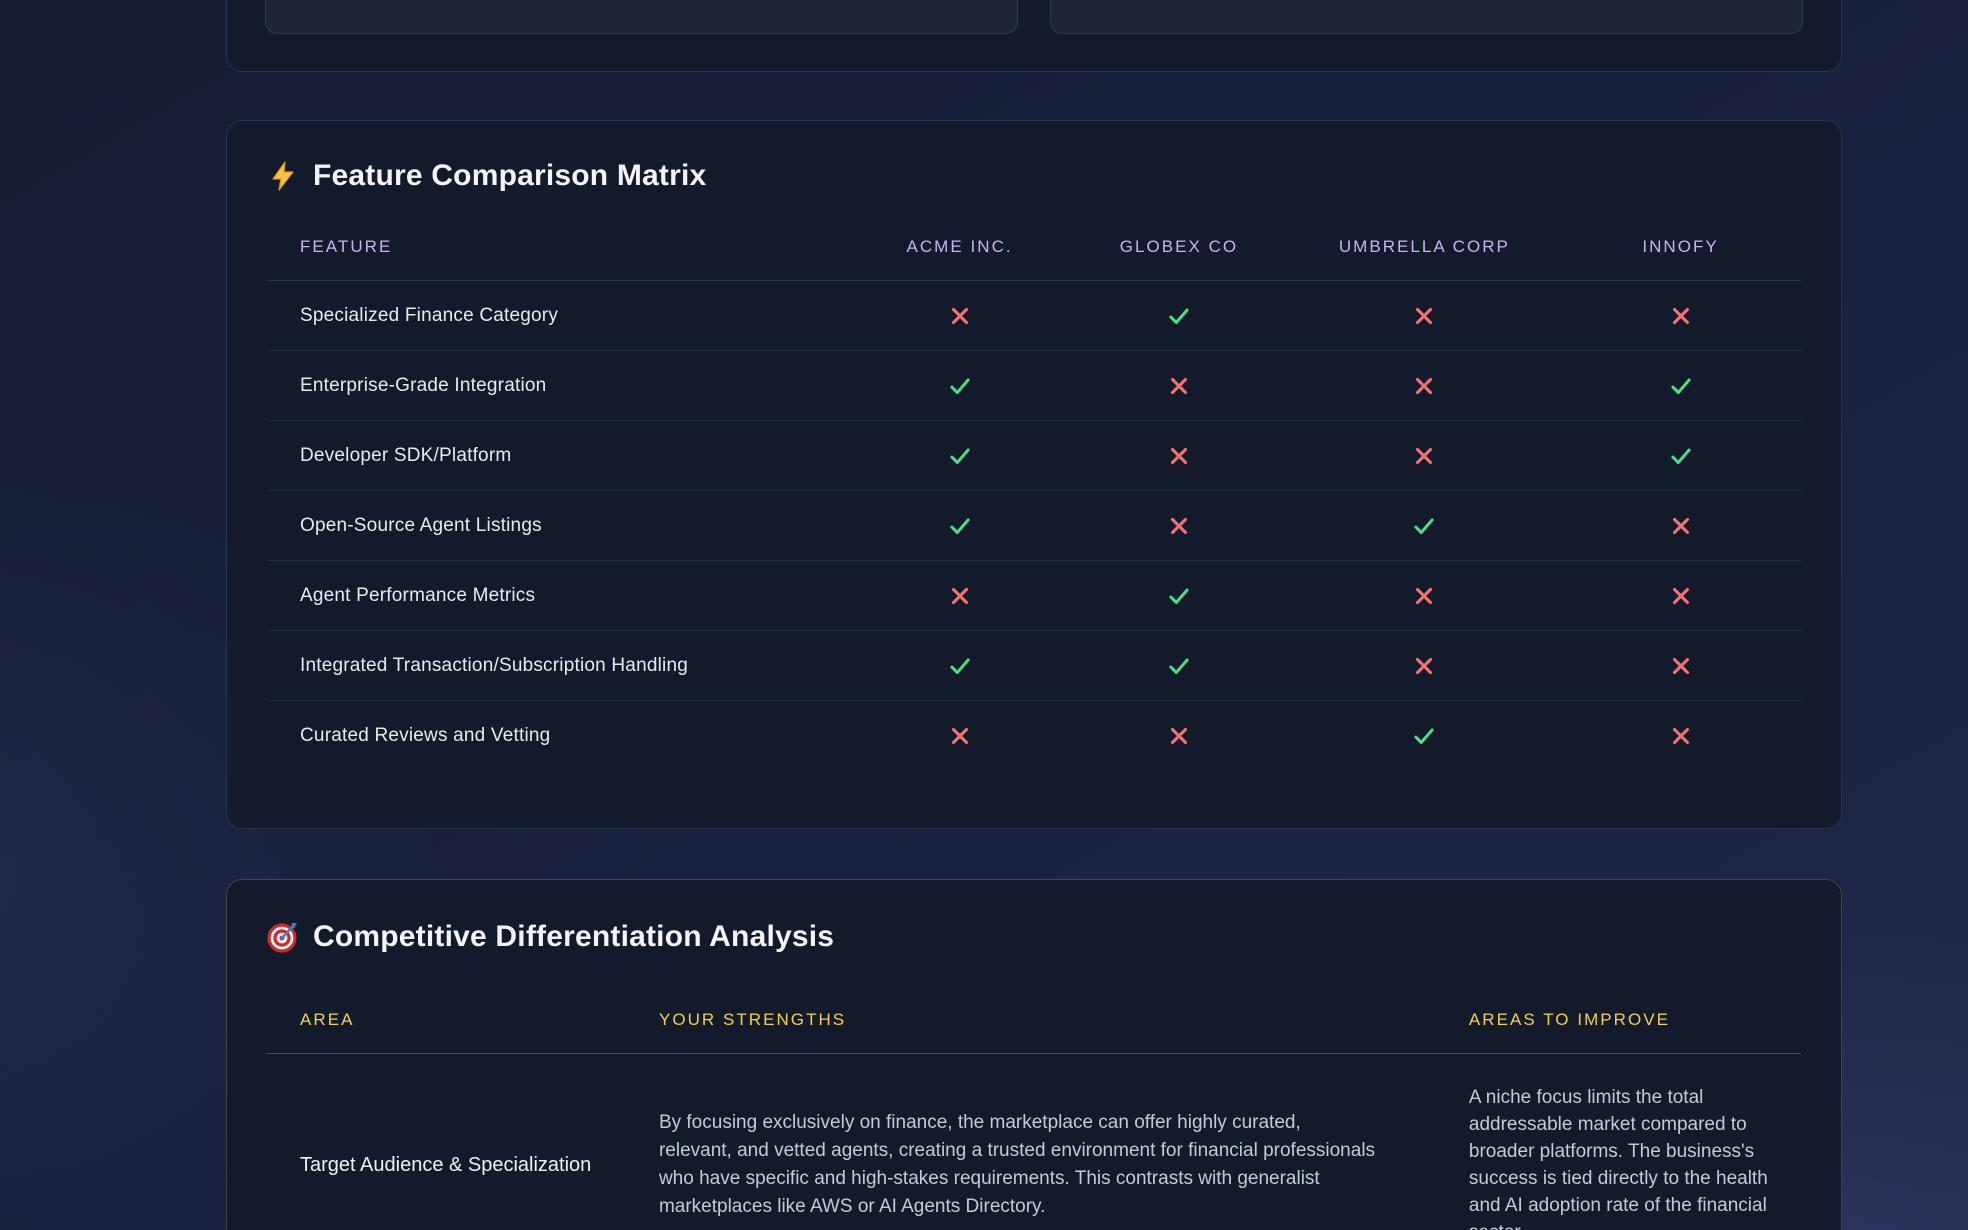  What do you see at coordinates (558, 385) in the screenshot?
I see `feature-name: Enterprise-Grade Integration` at bounding box center [558, 385].